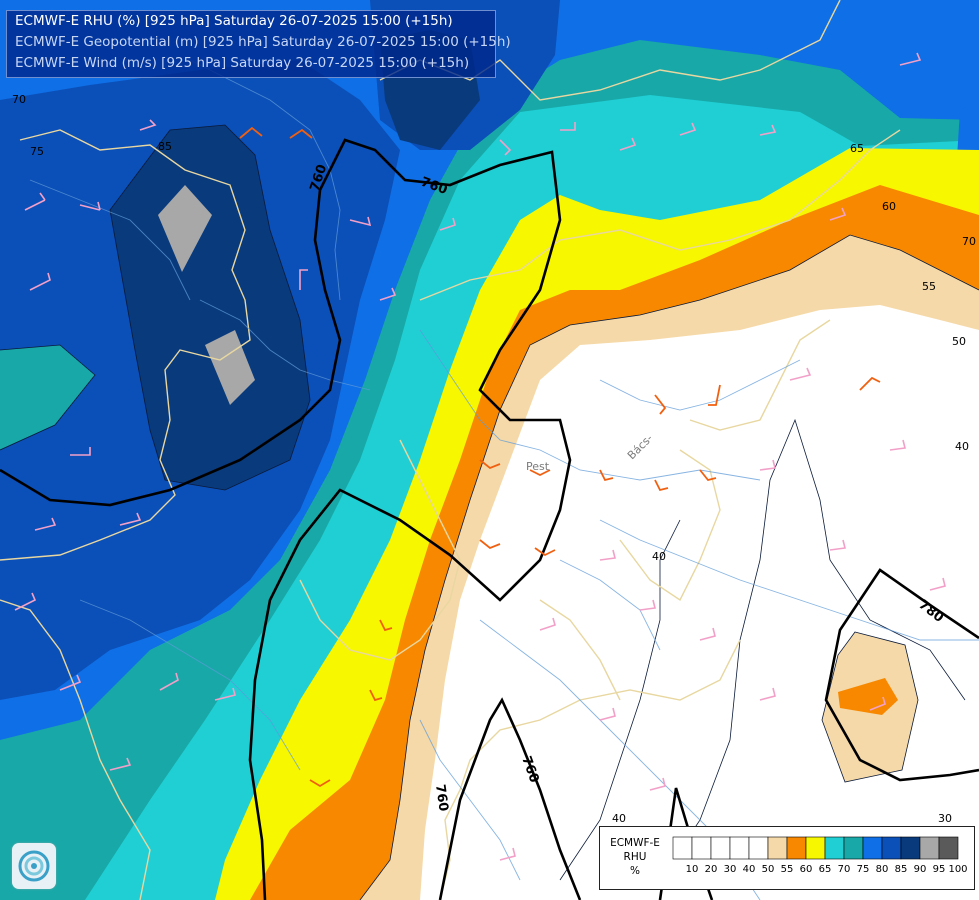 Image resolution: width=979 pixels, height=900 pixels. What do you see at coordinates (787, 869) in the screenshot?
I see `legend-tick-label: 55` at bounding box center [787, 869].